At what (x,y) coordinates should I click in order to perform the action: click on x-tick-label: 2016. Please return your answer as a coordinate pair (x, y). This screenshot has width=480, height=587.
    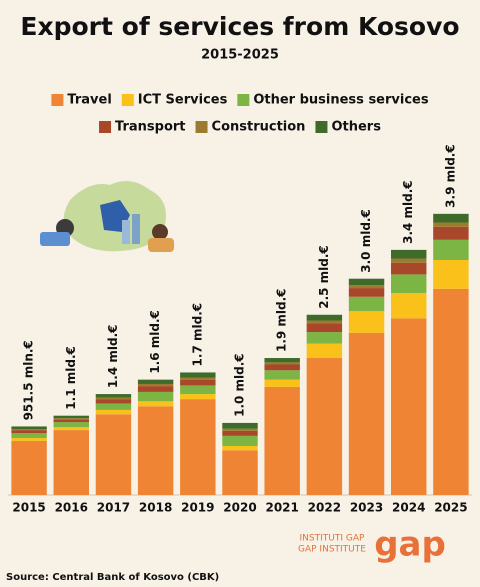
    Looking at the image, I should click on (71, 508).